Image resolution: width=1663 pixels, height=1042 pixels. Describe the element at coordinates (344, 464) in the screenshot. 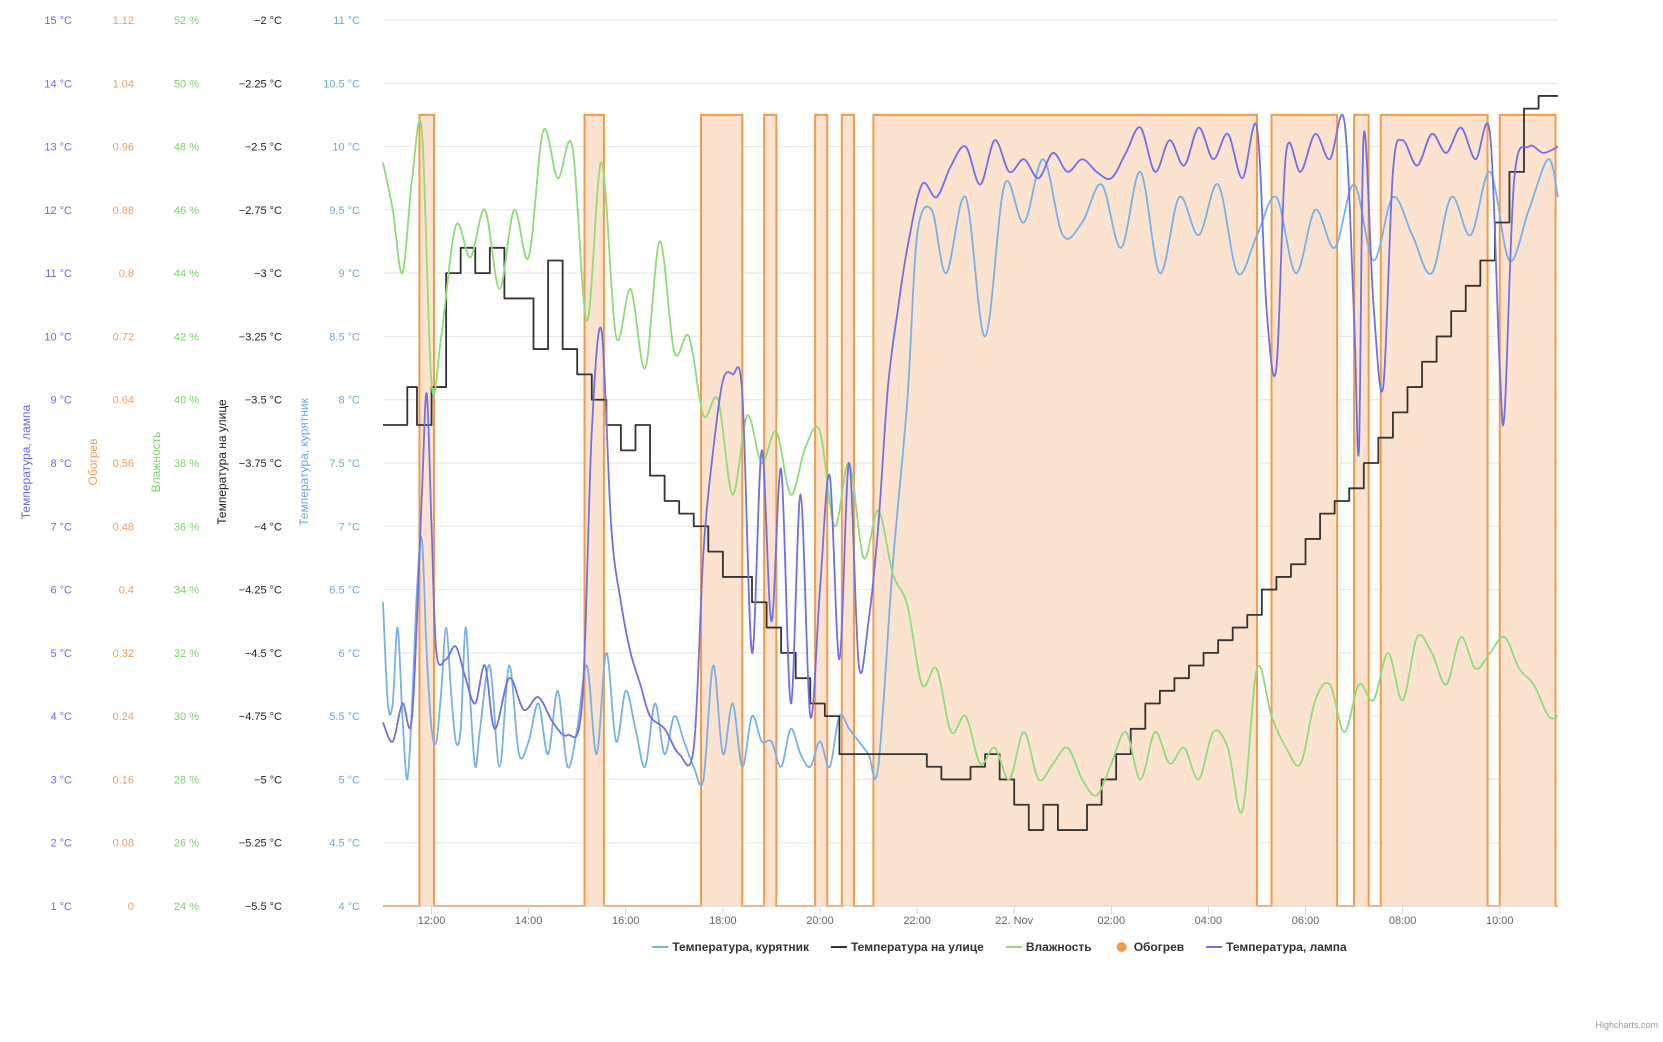

I see `y-tick-label: 7.5 °C` at that location.